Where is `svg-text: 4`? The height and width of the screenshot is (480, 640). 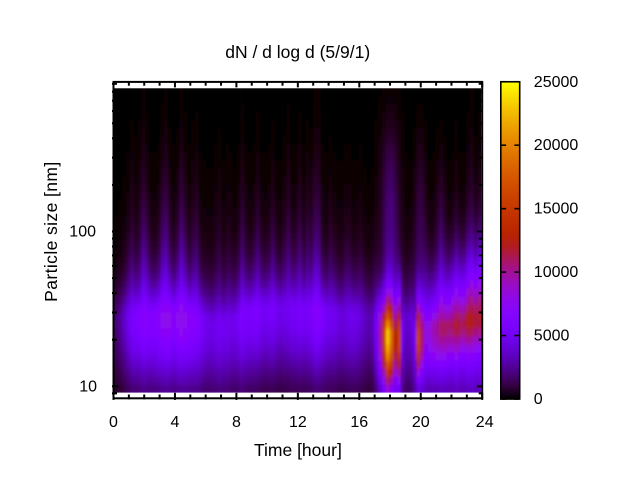
svg-text: 4 is located at coordinates (174, 422).